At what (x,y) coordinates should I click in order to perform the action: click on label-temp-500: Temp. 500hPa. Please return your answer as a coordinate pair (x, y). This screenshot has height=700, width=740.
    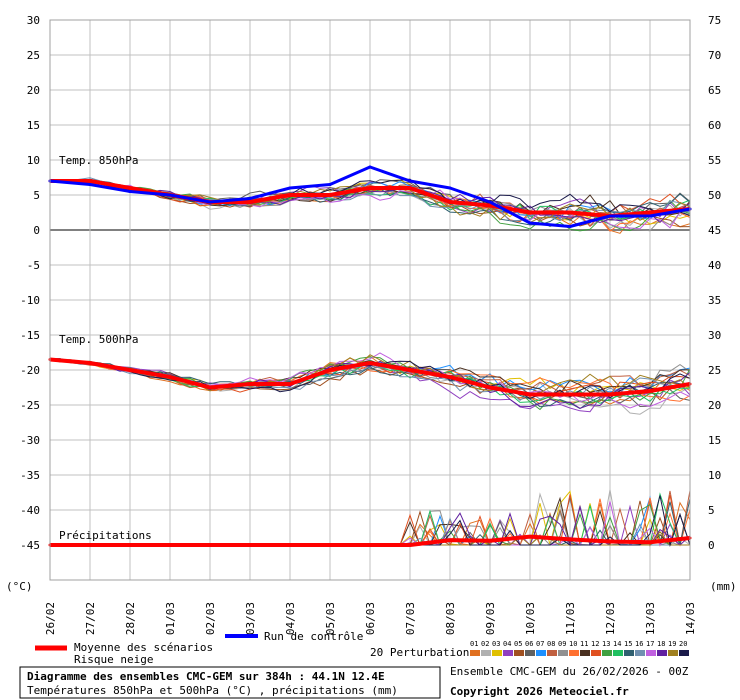
    Looking at the image, I should click on (98, 339).